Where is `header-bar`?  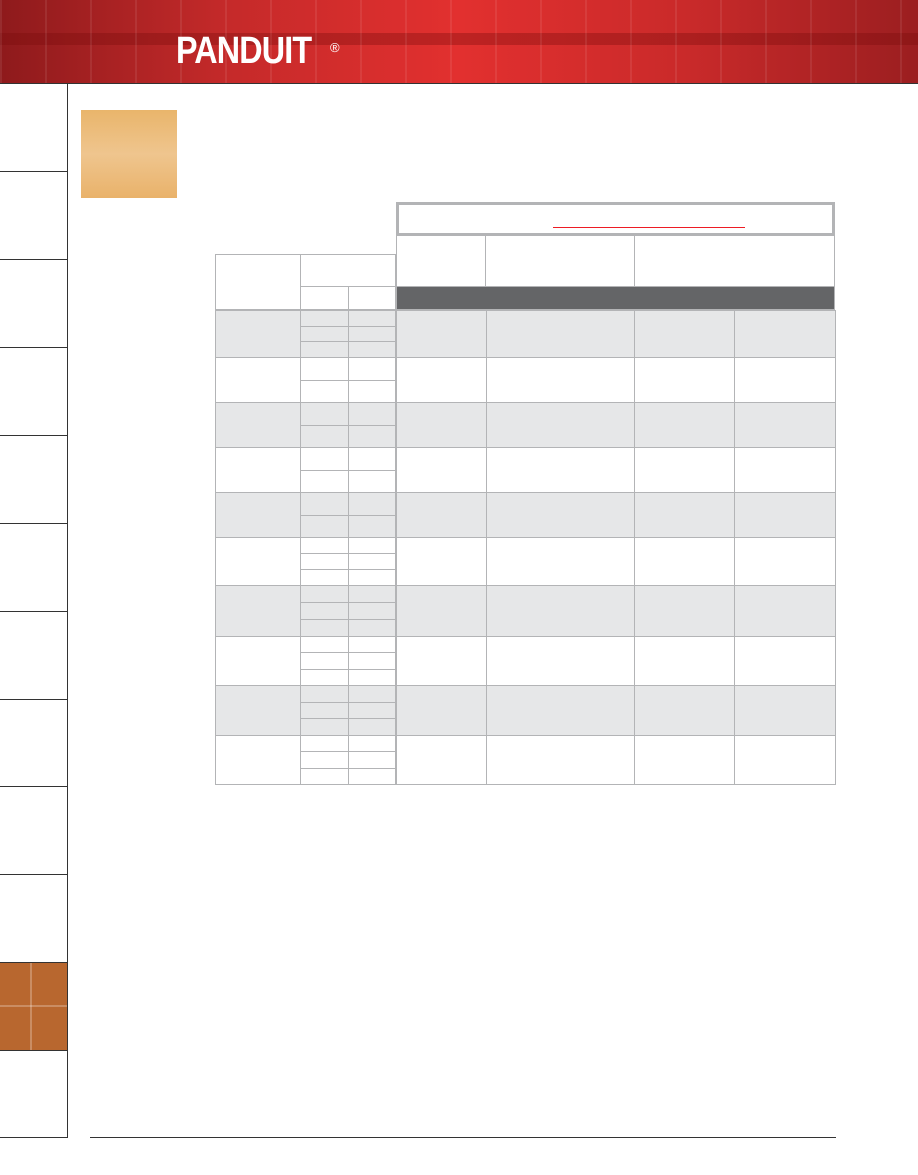 header-bar is located at coordinates (615, 298).